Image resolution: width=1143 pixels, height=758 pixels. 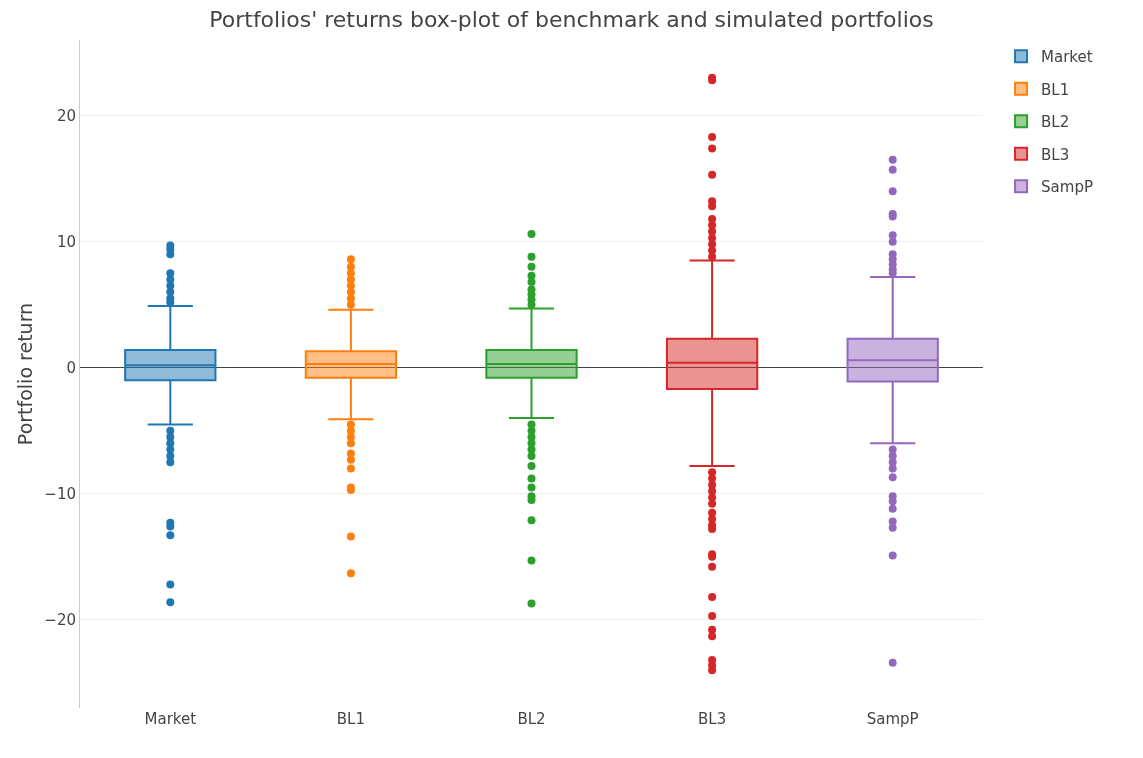 I want to click on legend-label: BL1, so click(x=1055, y=89).